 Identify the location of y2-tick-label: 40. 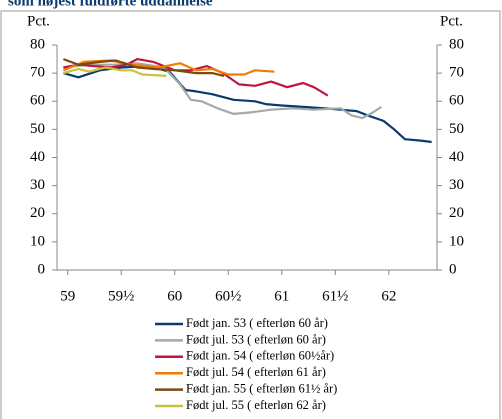
(456, 157).